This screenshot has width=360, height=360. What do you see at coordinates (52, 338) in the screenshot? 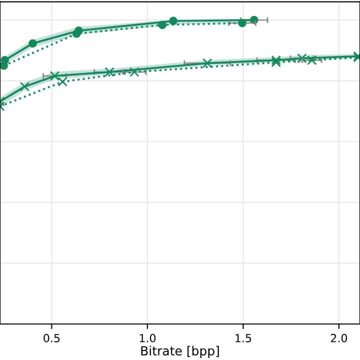
I see `x-tick-label: 0.5` at bounding box center [52, 338].